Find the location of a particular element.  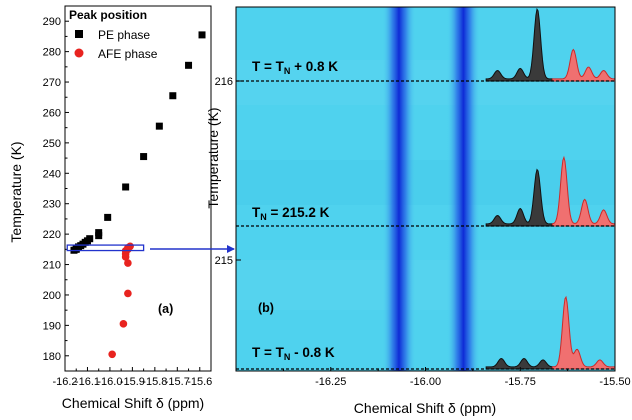

legend: Peak position PE phase AFE phase is located at coordinates (113, 34).